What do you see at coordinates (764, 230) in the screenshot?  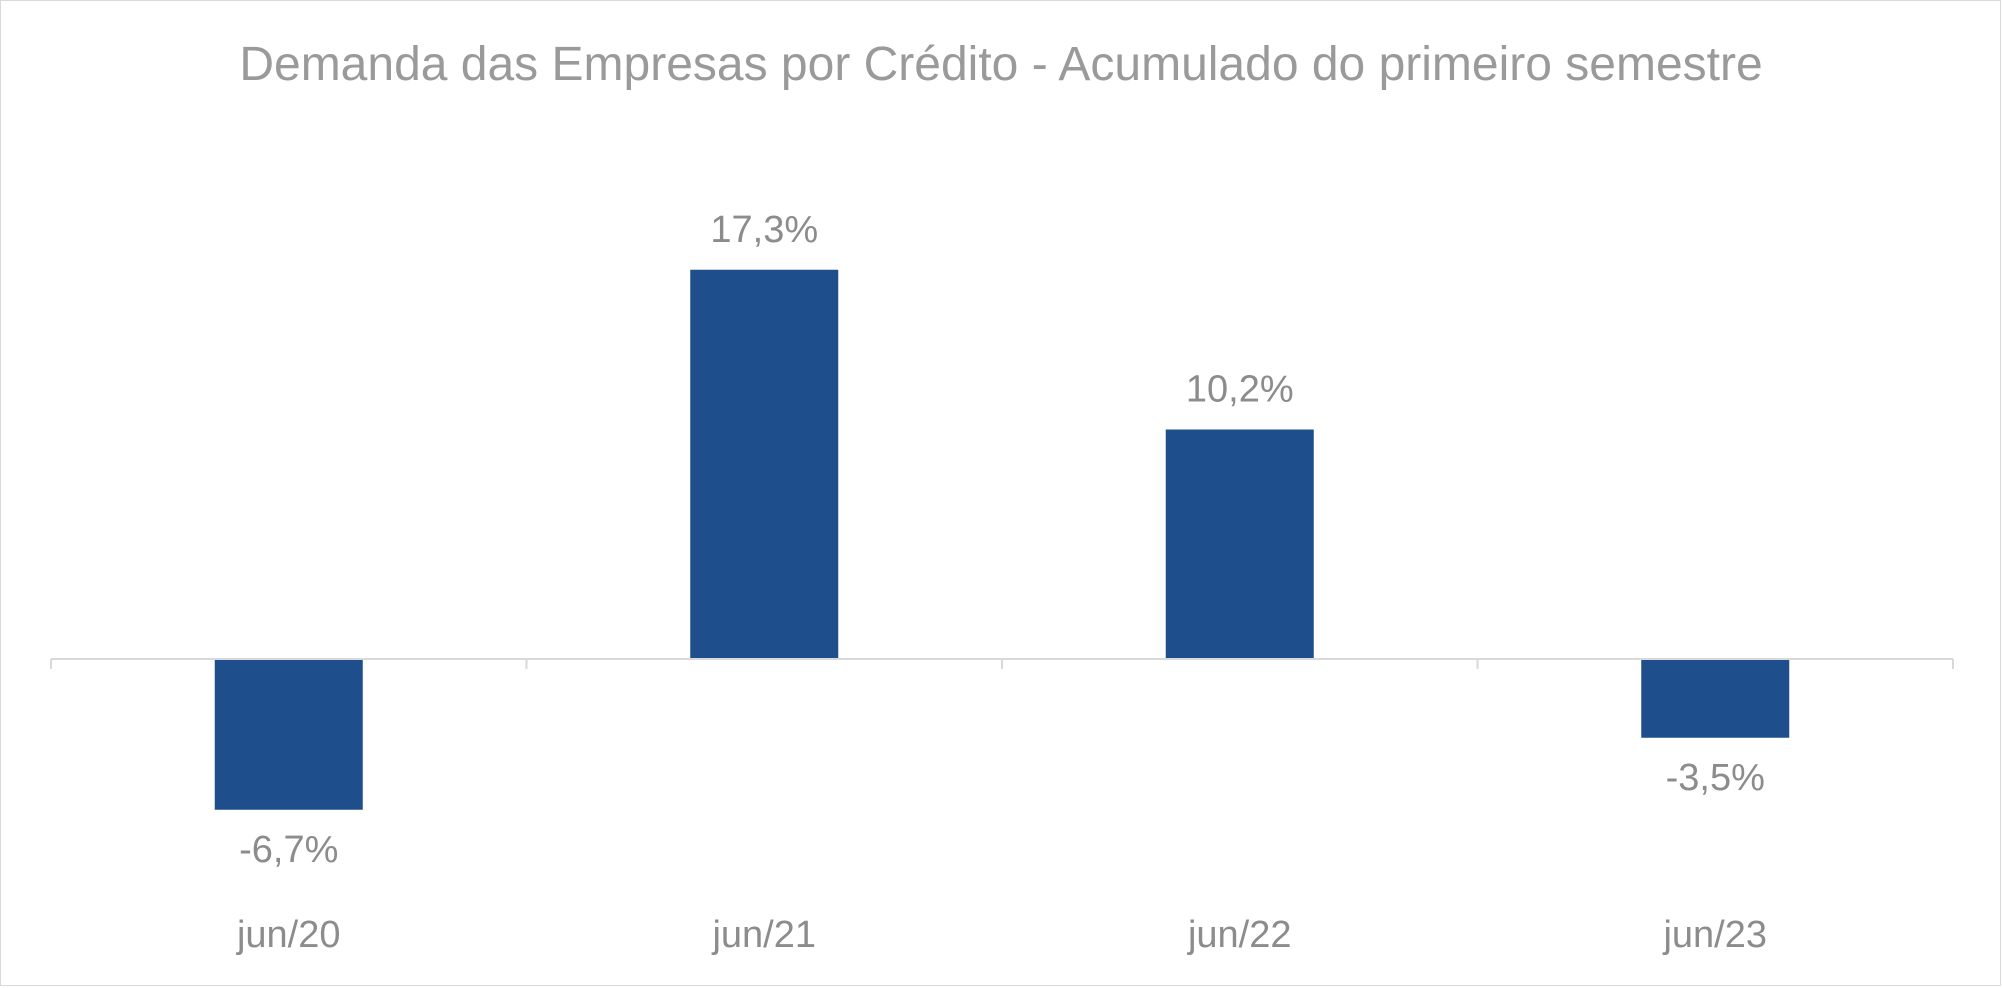 I see `data-label: 17,3%` at bounding box center [764, 230].